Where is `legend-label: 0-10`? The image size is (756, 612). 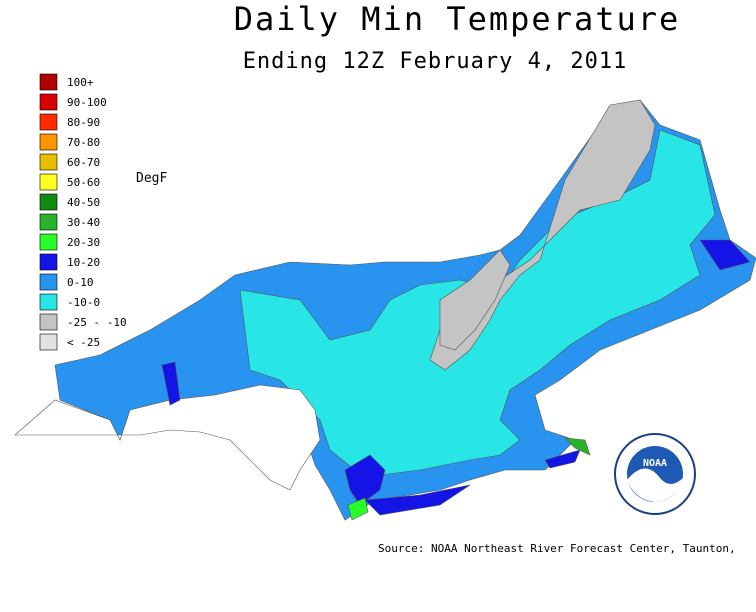 legend-label: 0-10 is located at coordinates (80, 282).